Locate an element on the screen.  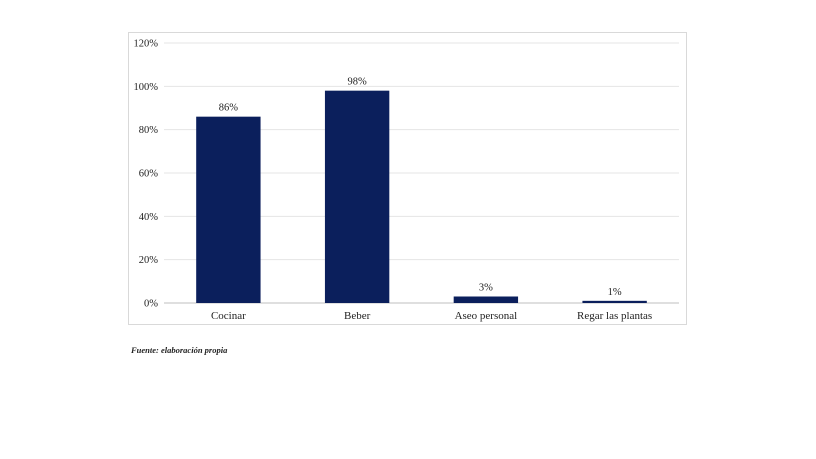
source-note: Fuente: elaboración propia is located at coordinates (179, 350).